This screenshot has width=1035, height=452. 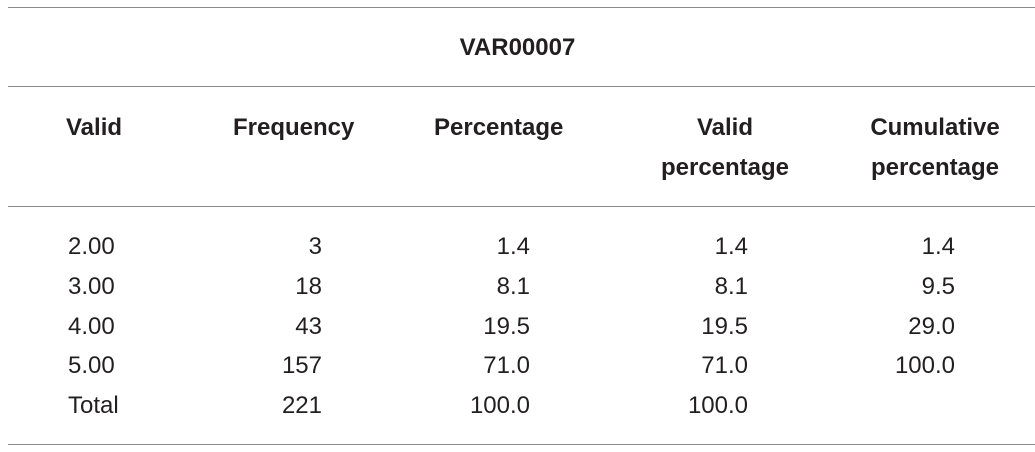 I want to click on cell: 3, so click(x=315, y=246).